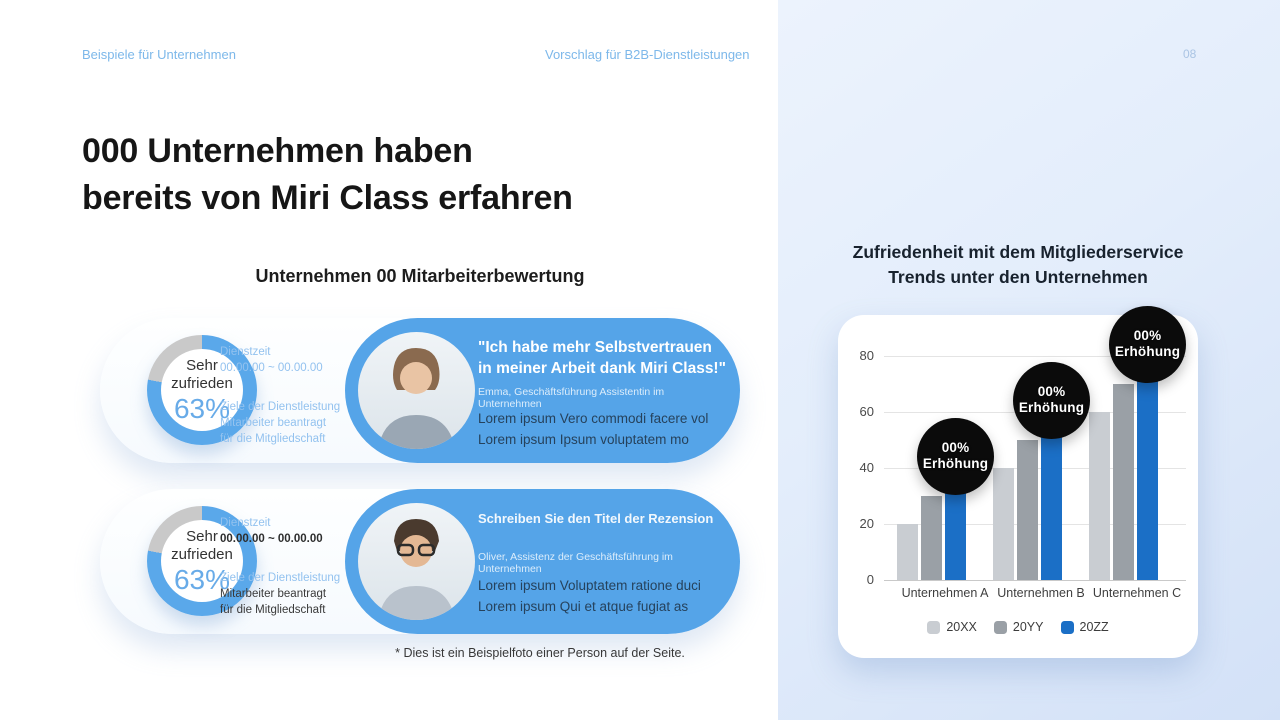 The image size is (1280, 720). What do you see at coordinates (1147, 475) in the screenshot?
I see `bar-Unternehmen C-20ZZ` at bounding box center [1147, 475].